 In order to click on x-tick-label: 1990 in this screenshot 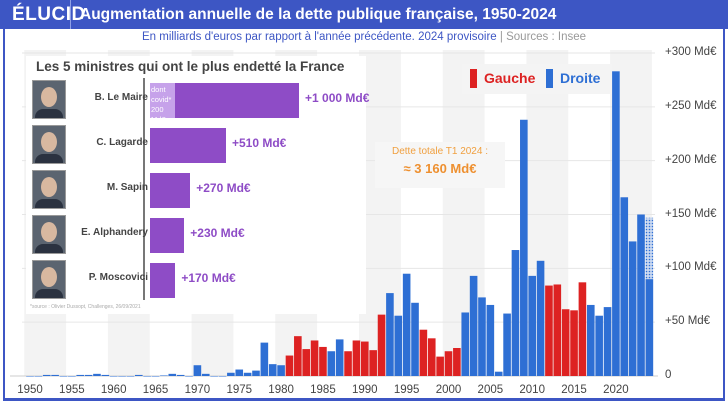, I will do `click(365, 390)`.